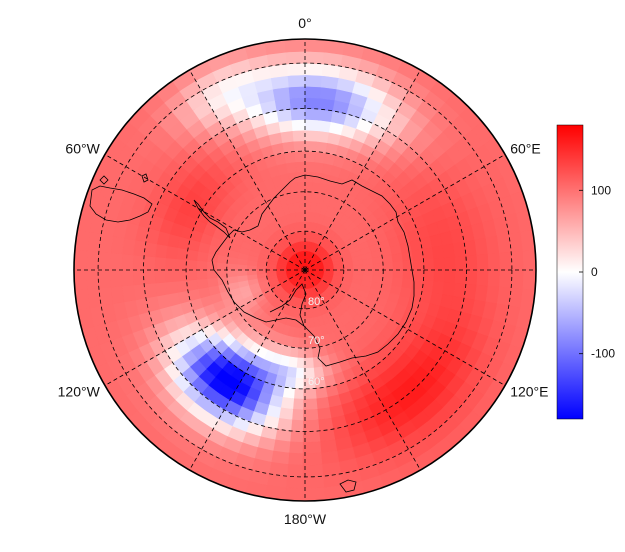  What do you see at coordinates (305, 519) in the screenshot?
I see `longitude-label: 180°W` at bounding box center [305, 519].